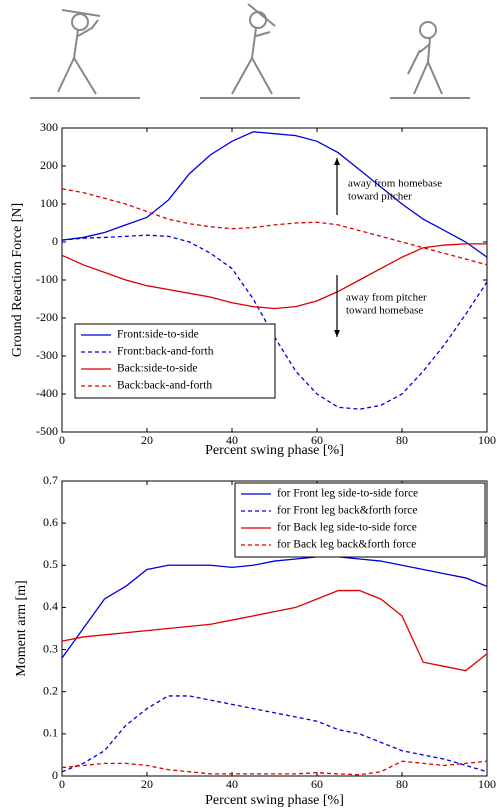  I want to click on legend-label: Back:back-and-forth, so click(164, 386).